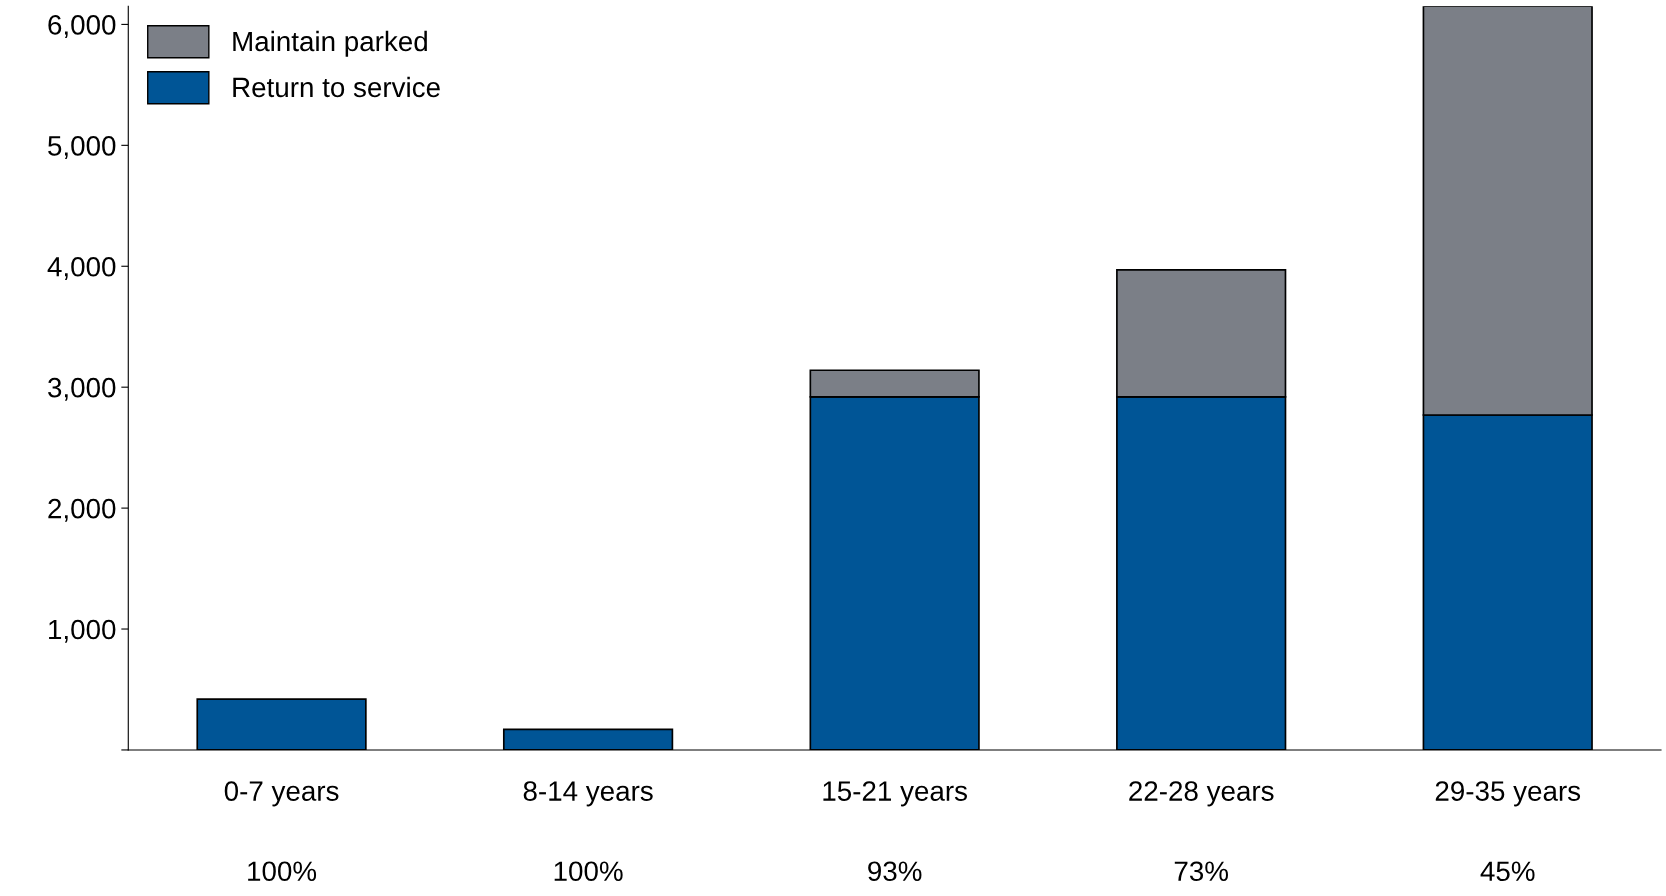  Describe the element at coordinates (82, 631) in the screenshot. I see `y-tick-label: 1,000` at that location.